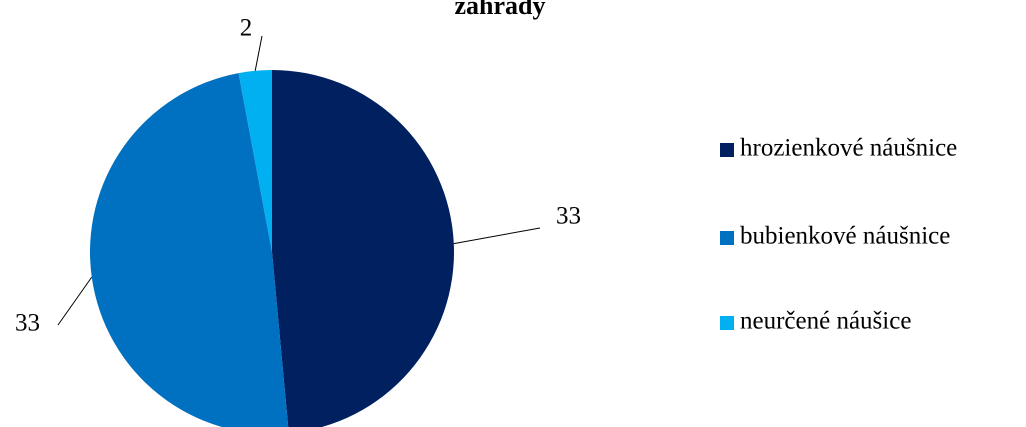  Describe the element at coordinates (825, 321) in the screenshot. I see `legend-label: neurčené náušice` at that location.